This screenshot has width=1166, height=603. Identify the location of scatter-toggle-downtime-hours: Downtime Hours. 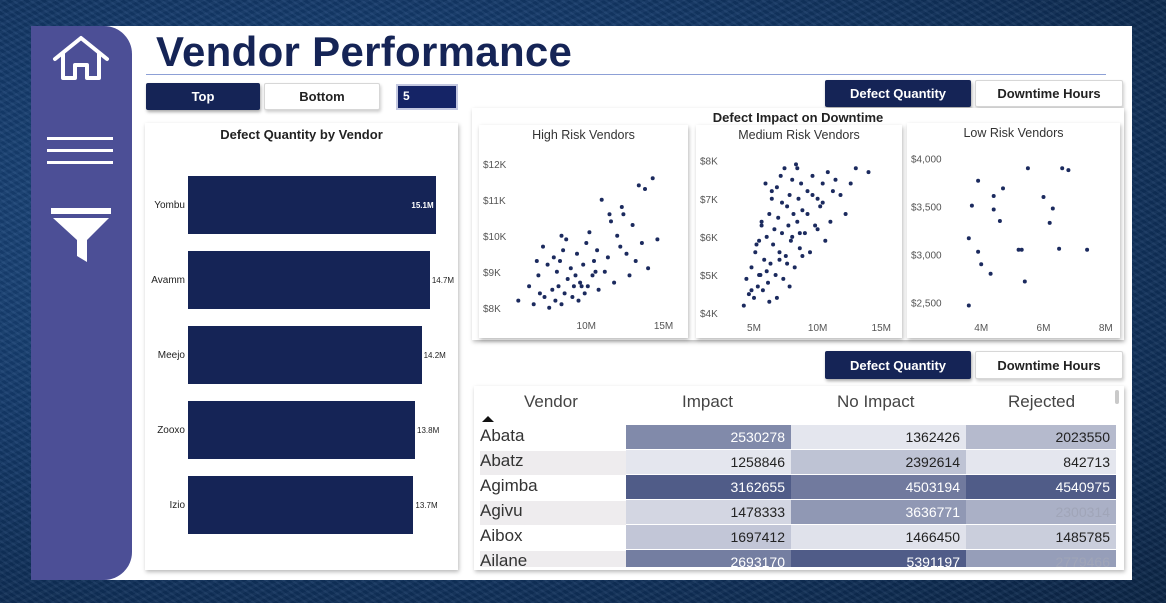
(1049, 93).